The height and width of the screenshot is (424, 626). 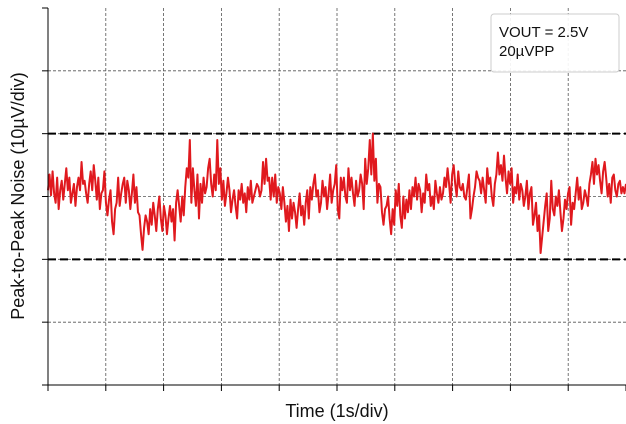 What do you see at coordinates (555, 43) in the screenshot?
I see `legend-box: VOUT = 2.5V 20µVPP` at bounding box center [555, 43].